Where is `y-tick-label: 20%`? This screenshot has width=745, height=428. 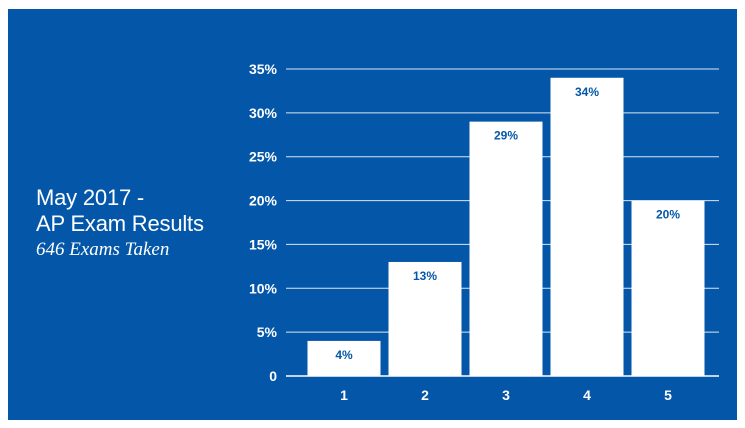 y-tick-label: 20% is located at coordinates (263, 201).